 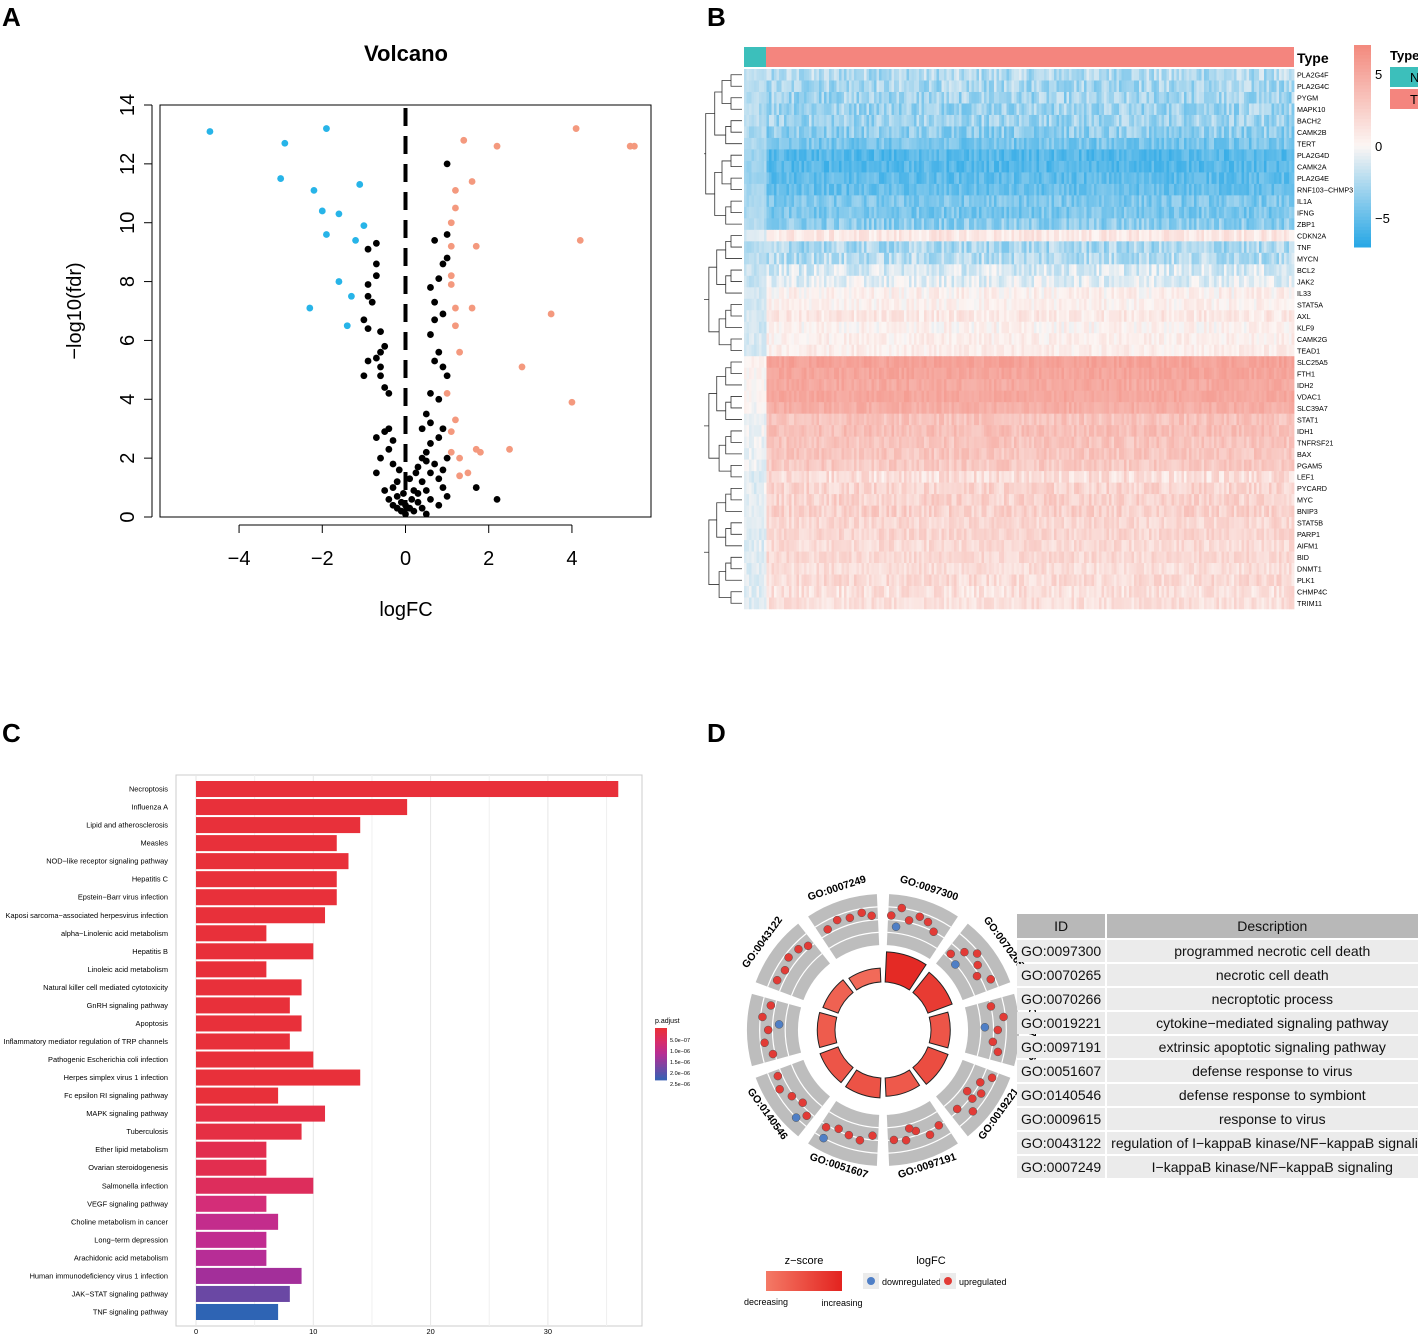 What do you see at coordinates (422, 321) in the screenshot?
I see `volcano-points` at bounding box center [422, 321].